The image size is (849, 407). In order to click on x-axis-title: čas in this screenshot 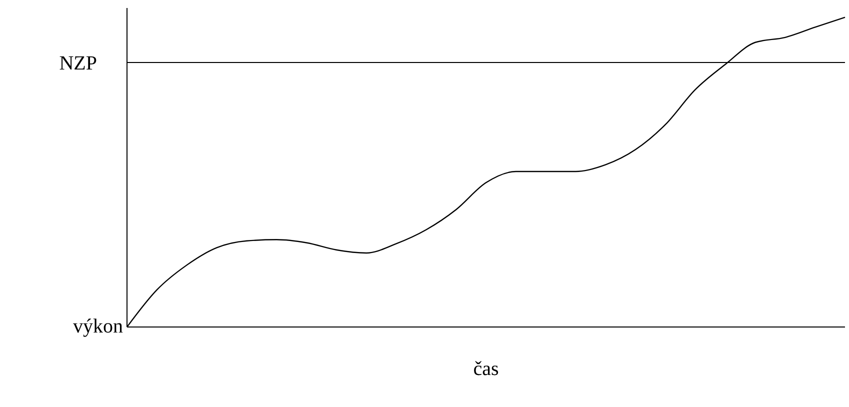, I will do `click(486, 369)`.